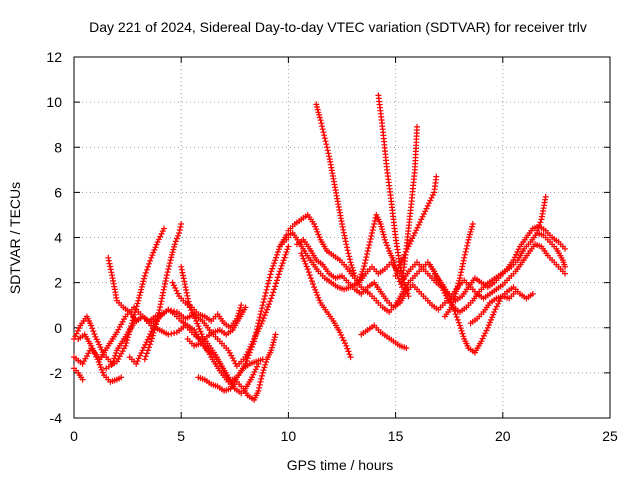  What do you see at coordinates (326, 305) in the screenshot?
I see `series-track-p` at bounding box center [326, 305].